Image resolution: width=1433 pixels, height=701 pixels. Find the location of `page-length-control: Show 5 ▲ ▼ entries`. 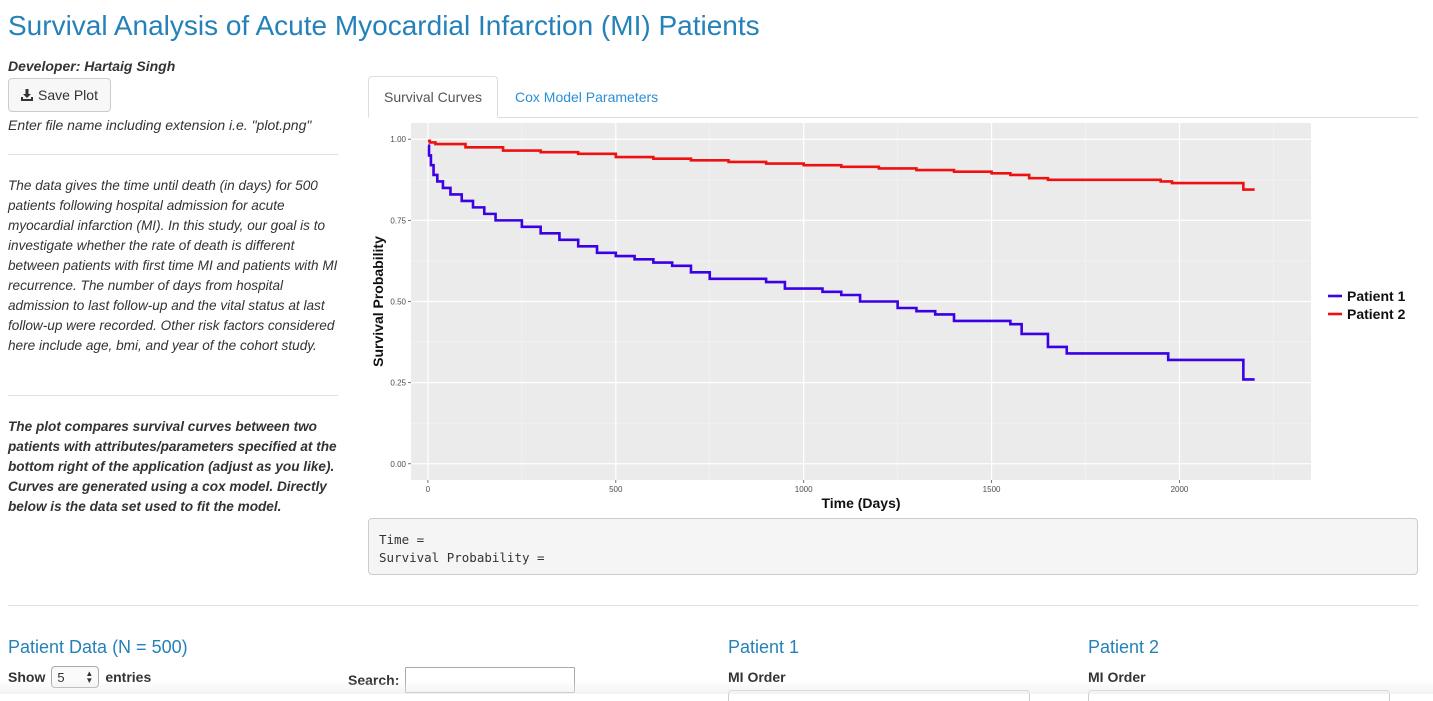

page-length-control: Show 5 ▲ ▼ entries is located at coordinates (79, 677).